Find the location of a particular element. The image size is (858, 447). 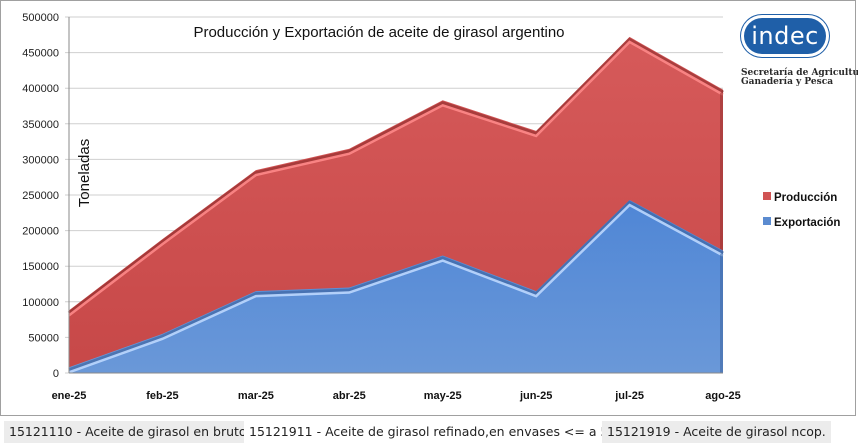

x-tick-label: feb-25 is located at coordinates (162, 396).